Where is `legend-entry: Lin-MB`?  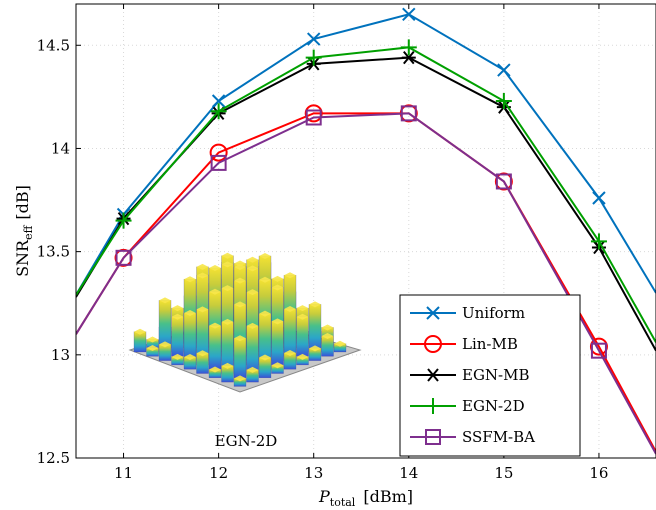
legend-entry: Lin-MB is located at coordinates (464, 344).